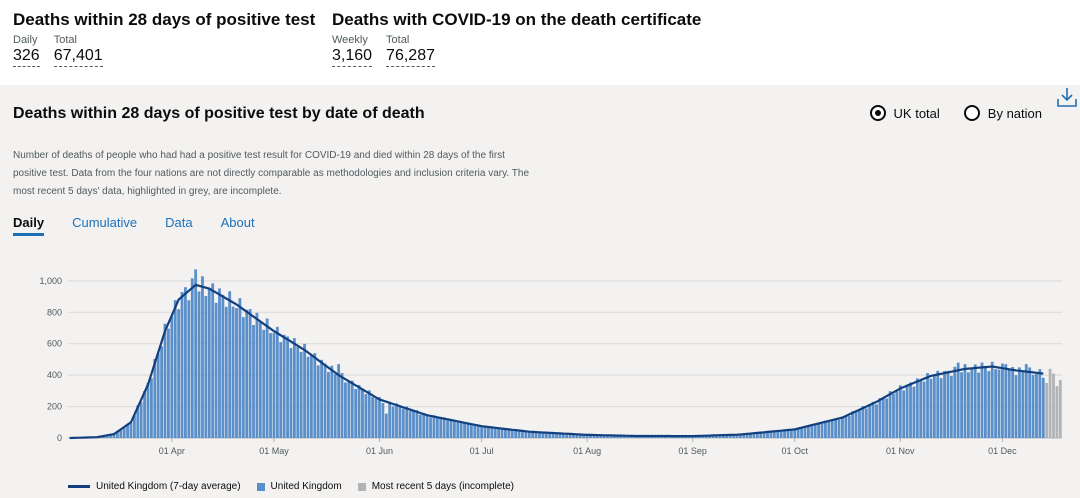 The width and height of the screenshot is (1080, 498). Describe the element at coordinates (410, 56) in the screenshot. I see `total-value: 76,287` at that location.